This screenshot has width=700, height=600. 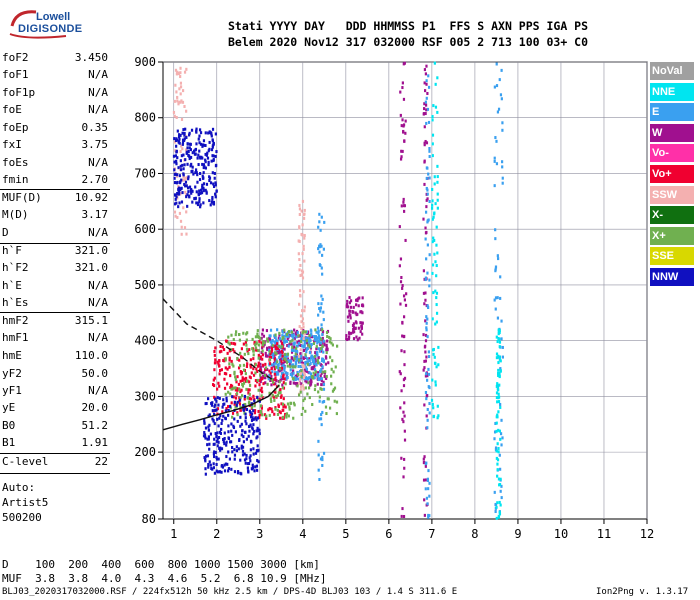 I want to click on param-name: hmE, so click(x=12, y=355).